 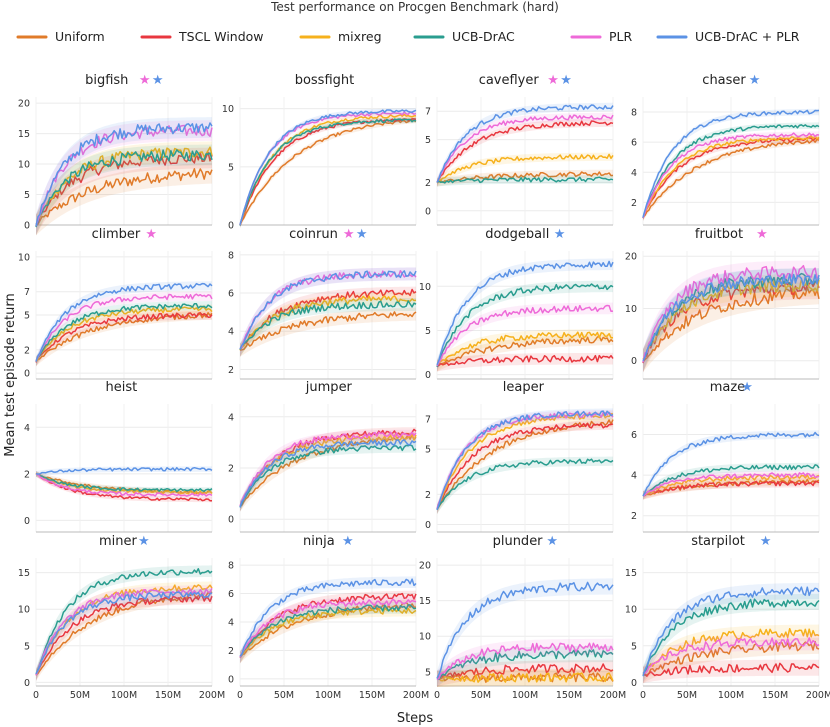 What do you see at coordinates (727, 387) in the screenshot?
I see `panel-title: maze` at bounding box center [727, 387].